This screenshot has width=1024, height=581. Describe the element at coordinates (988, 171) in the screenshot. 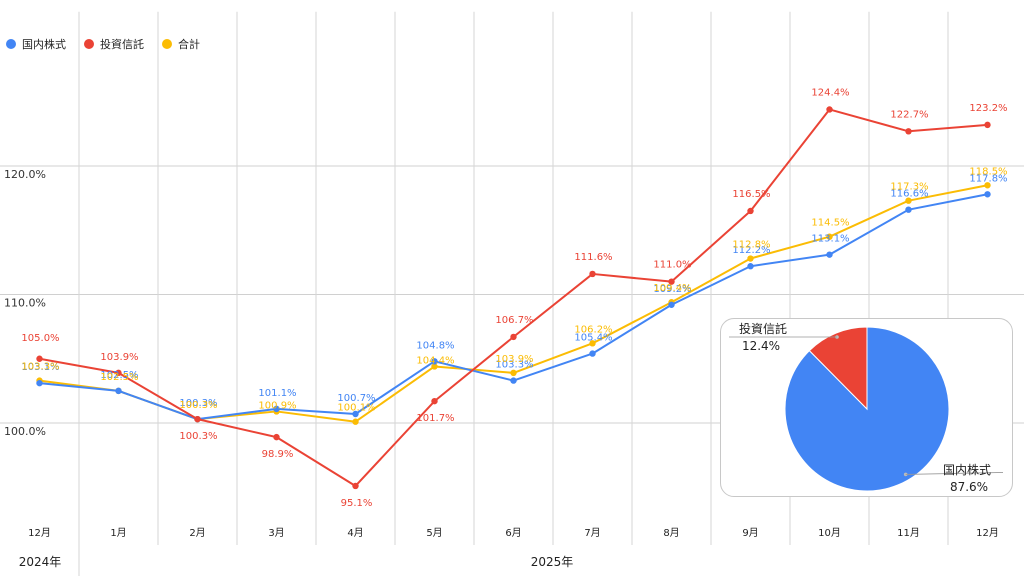

I see `data-label: 118.5%` at that location.